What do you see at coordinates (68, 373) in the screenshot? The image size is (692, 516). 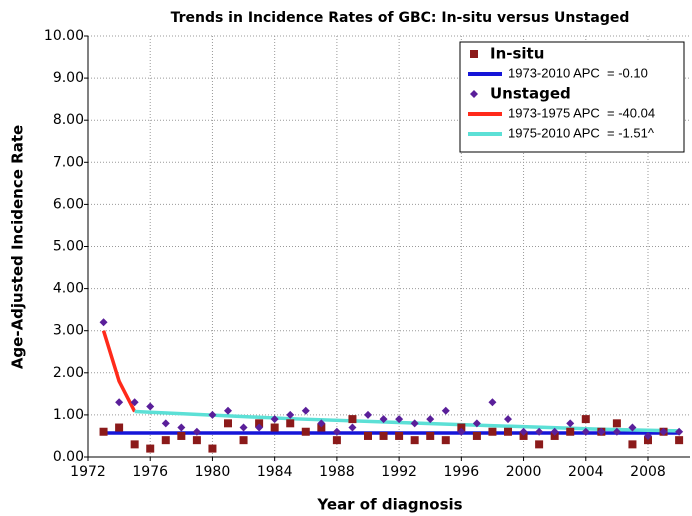 I see `y-tick-label: 2.00` at bounding box center [68, 373].